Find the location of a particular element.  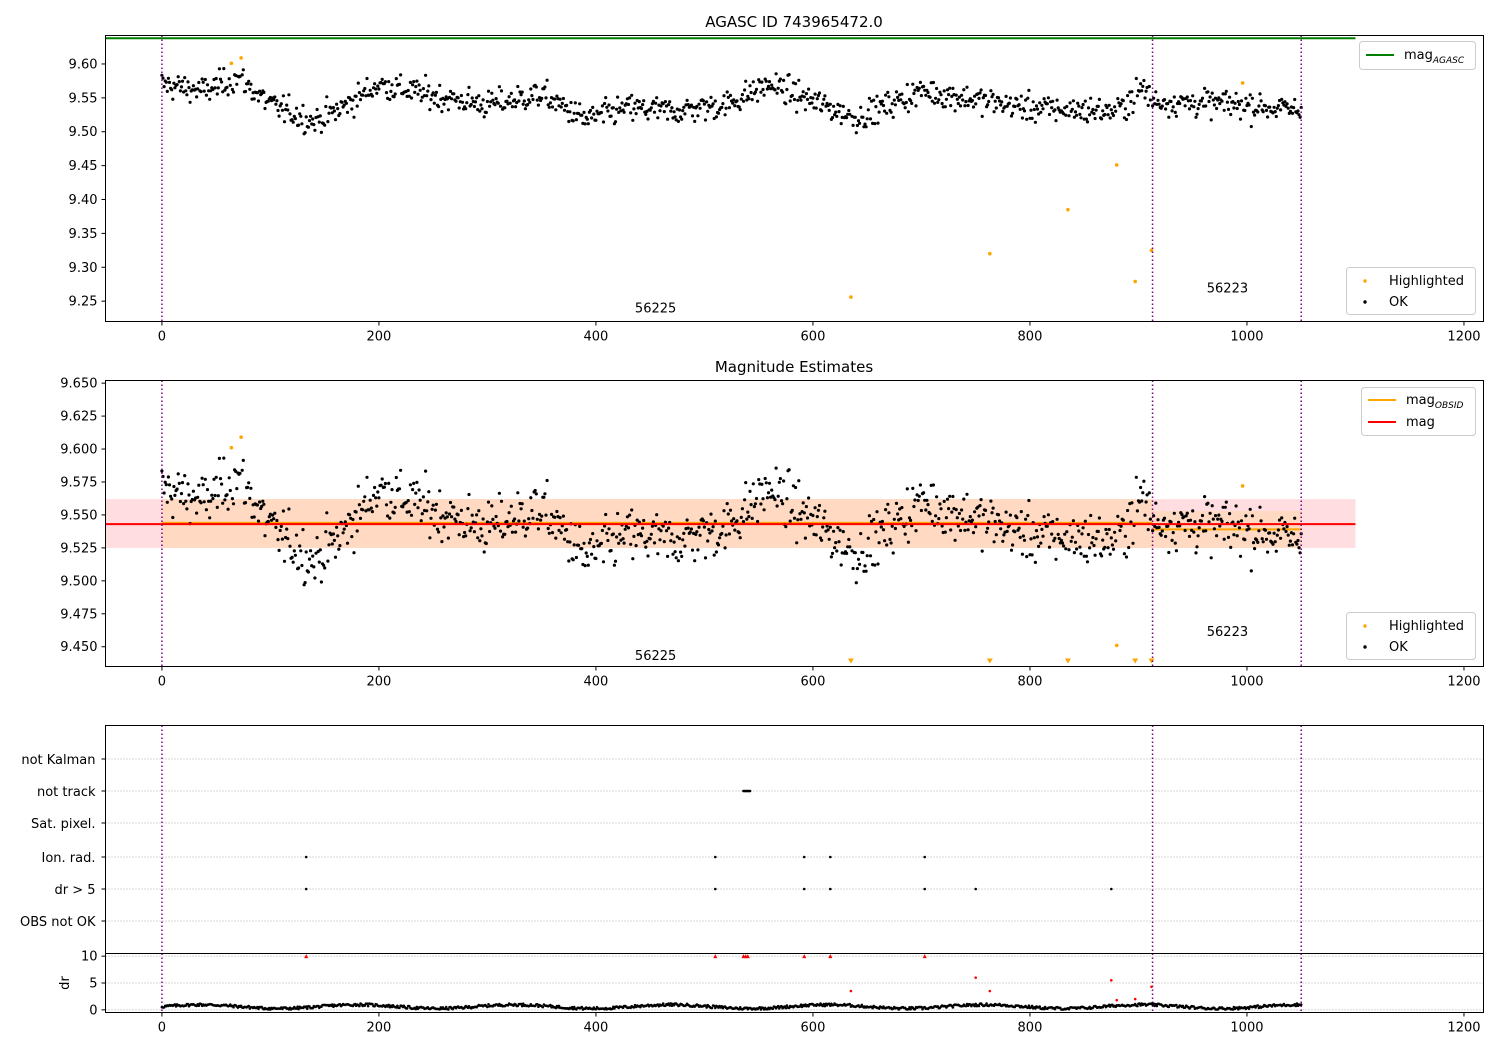

p4-xtick-label-5: 1000 is located at coordinates (1246, 1028).